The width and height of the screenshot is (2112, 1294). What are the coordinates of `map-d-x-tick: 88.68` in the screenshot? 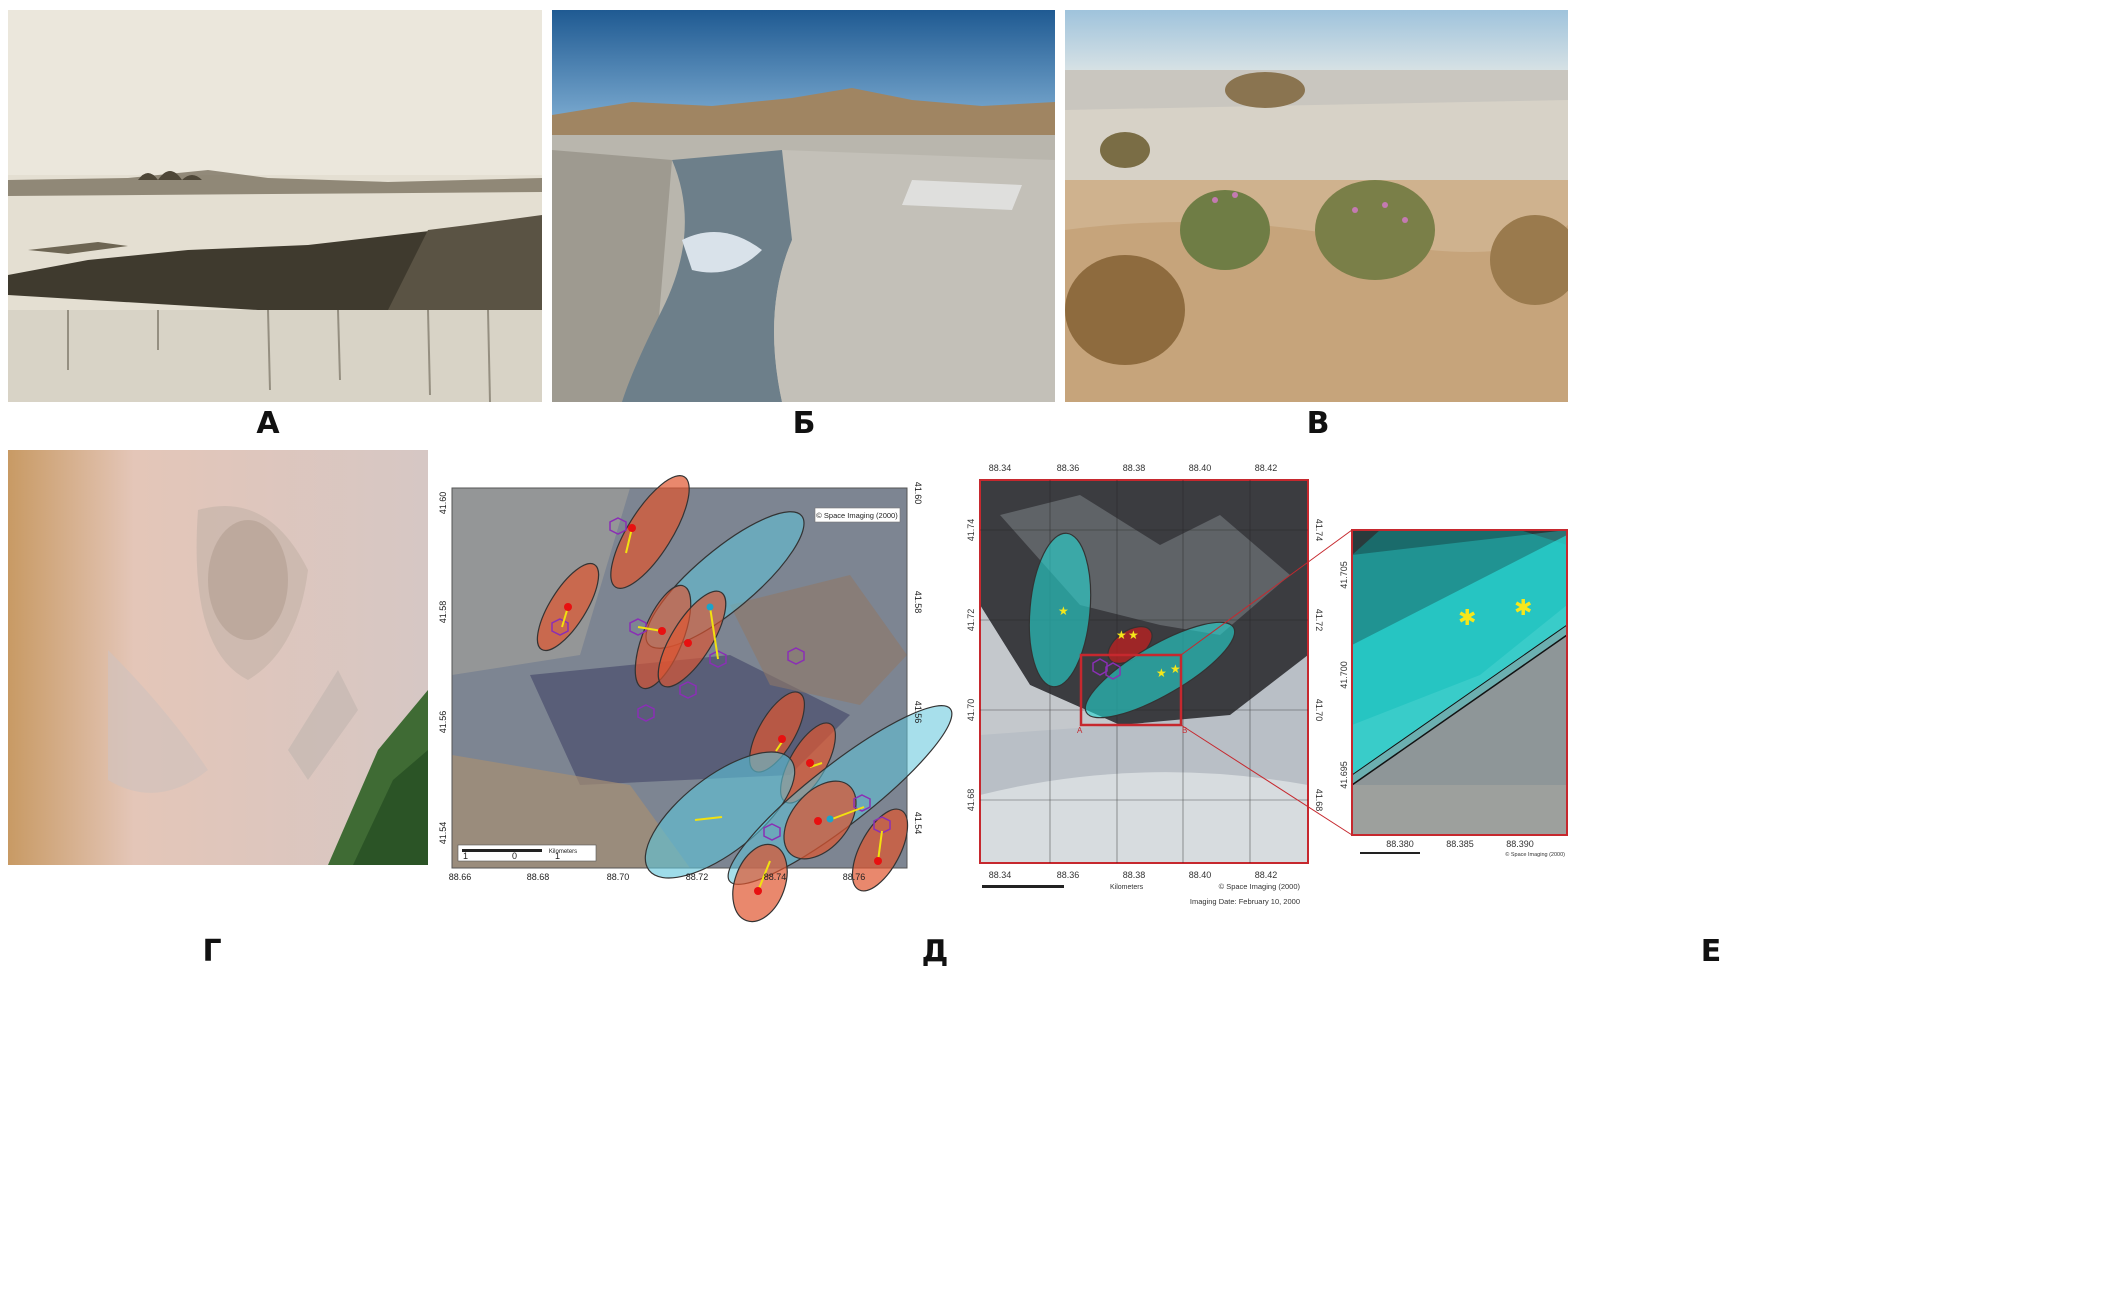 It's located at (538, 877).